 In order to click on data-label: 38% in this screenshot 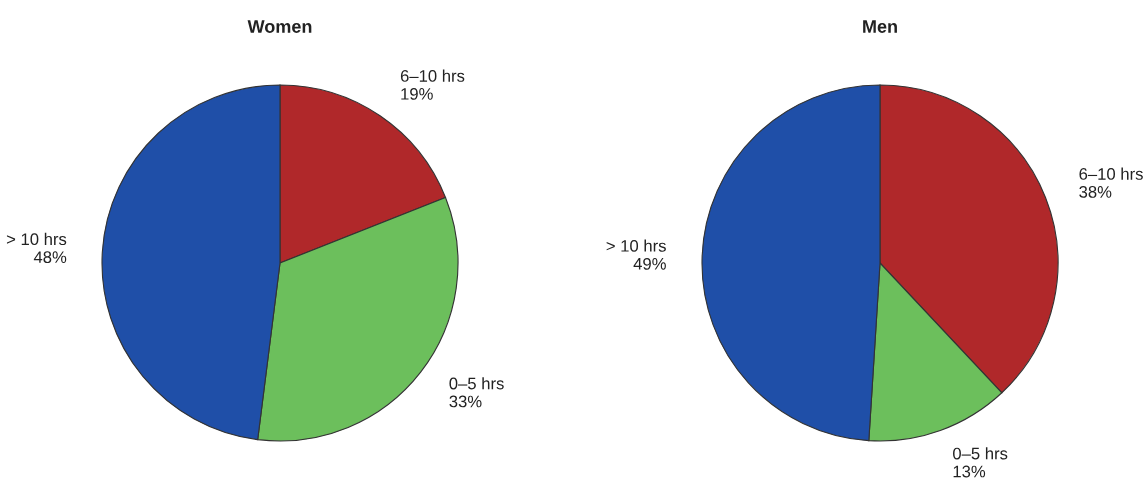, I will do `click(1095, 192)`.